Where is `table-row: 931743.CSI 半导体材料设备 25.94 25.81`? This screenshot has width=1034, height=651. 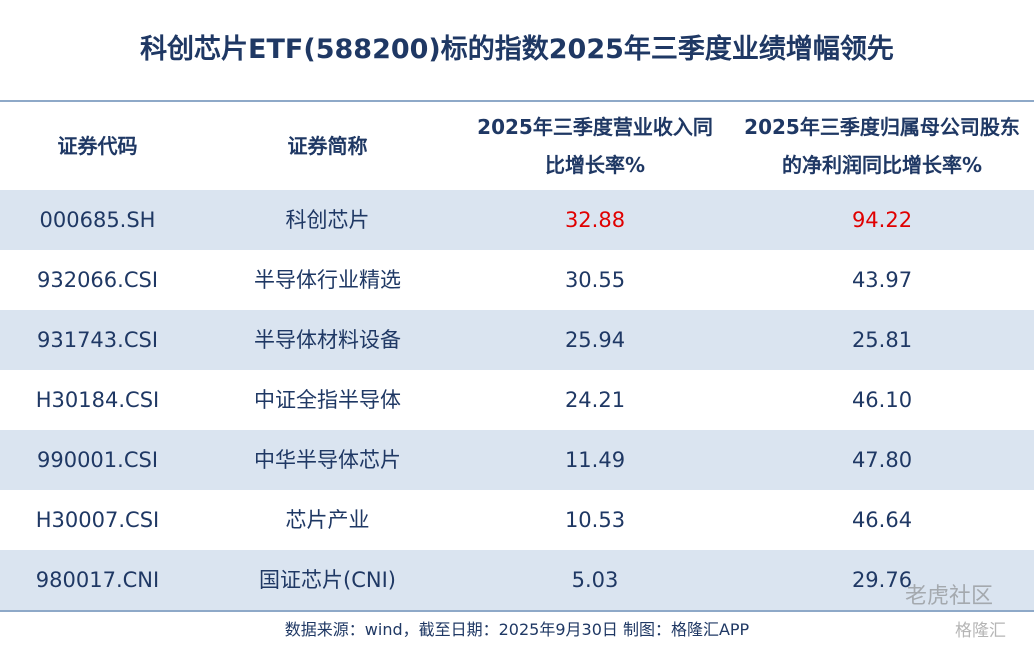
table-row: 931743.CSI 半导体材料设备 25.94 25.81 is located at coordinates (517, 340).